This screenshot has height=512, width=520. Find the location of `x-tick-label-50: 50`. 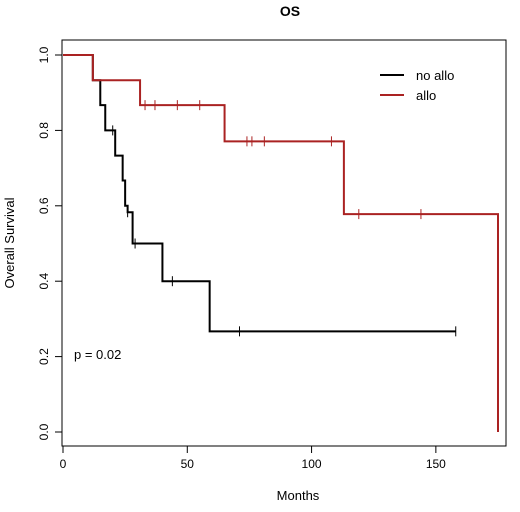

x-tick-label-50: 50 is located at coordinates (188, 464).